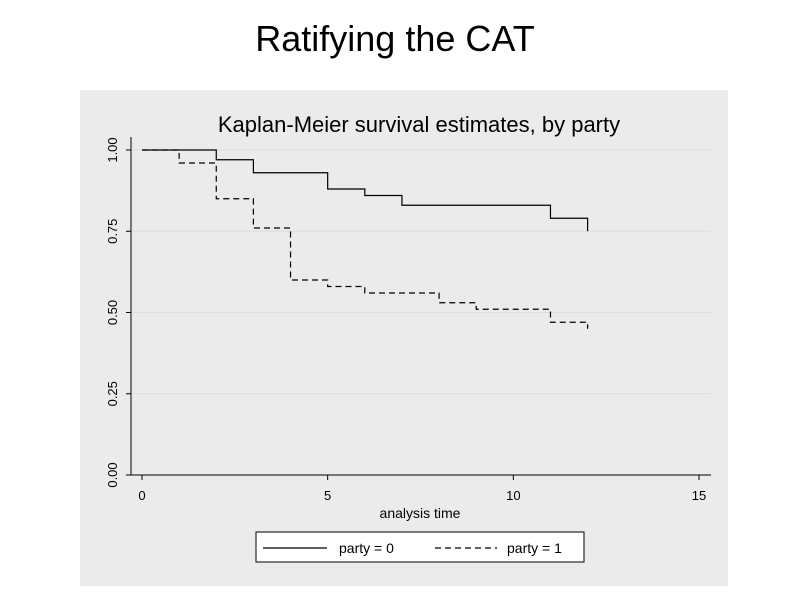 The width and height of the screenshot is (800, 600). Describe the element at coordinates (534, 548) in the screenshot. I see `legend-label-party-1: party = 1` at that location.